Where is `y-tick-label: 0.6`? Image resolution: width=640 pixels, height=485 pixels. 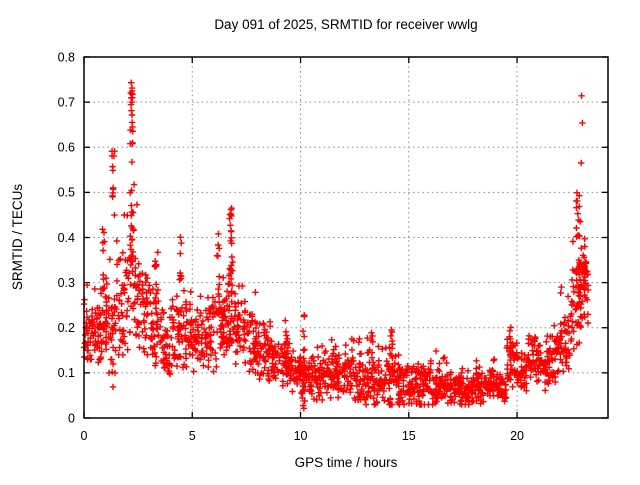
y-tick-label: 0.6 is located at coordinates (66, 148).